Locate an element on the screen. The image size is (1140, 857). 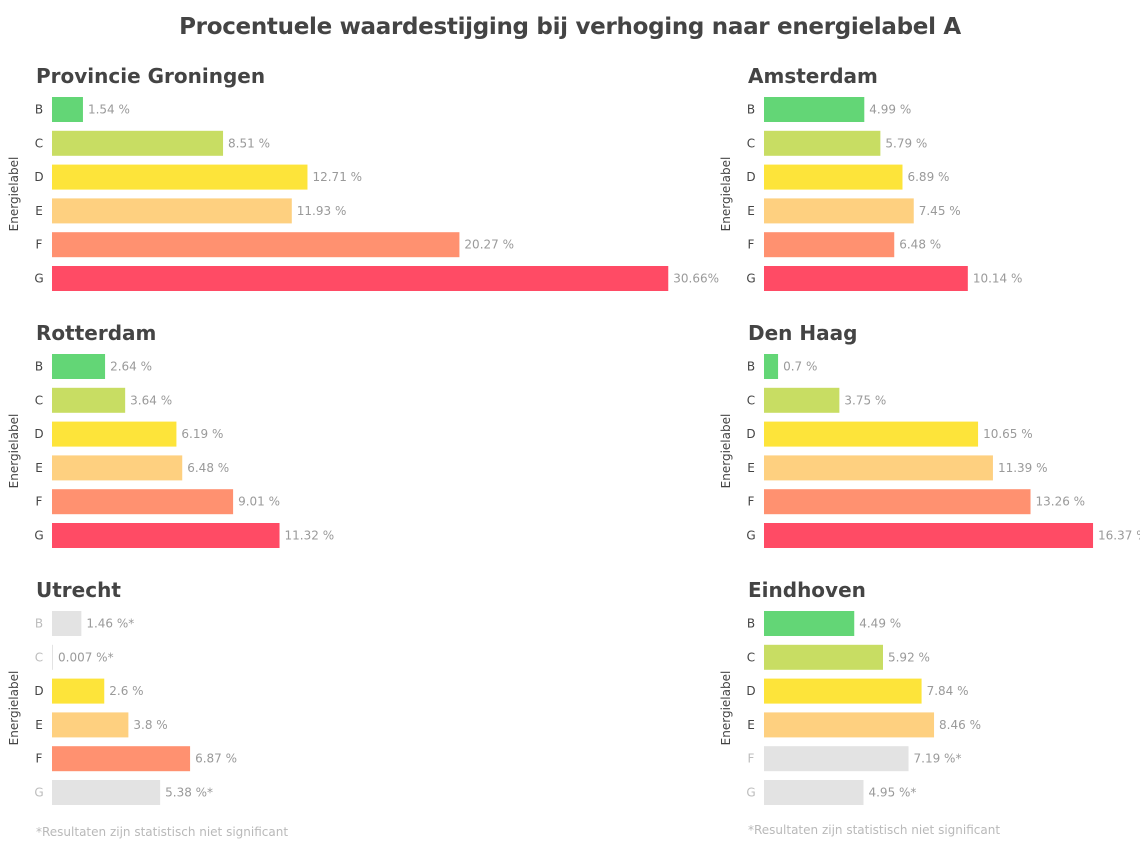
data-label-d: 6.19 % is located at coordinates (202, 434).